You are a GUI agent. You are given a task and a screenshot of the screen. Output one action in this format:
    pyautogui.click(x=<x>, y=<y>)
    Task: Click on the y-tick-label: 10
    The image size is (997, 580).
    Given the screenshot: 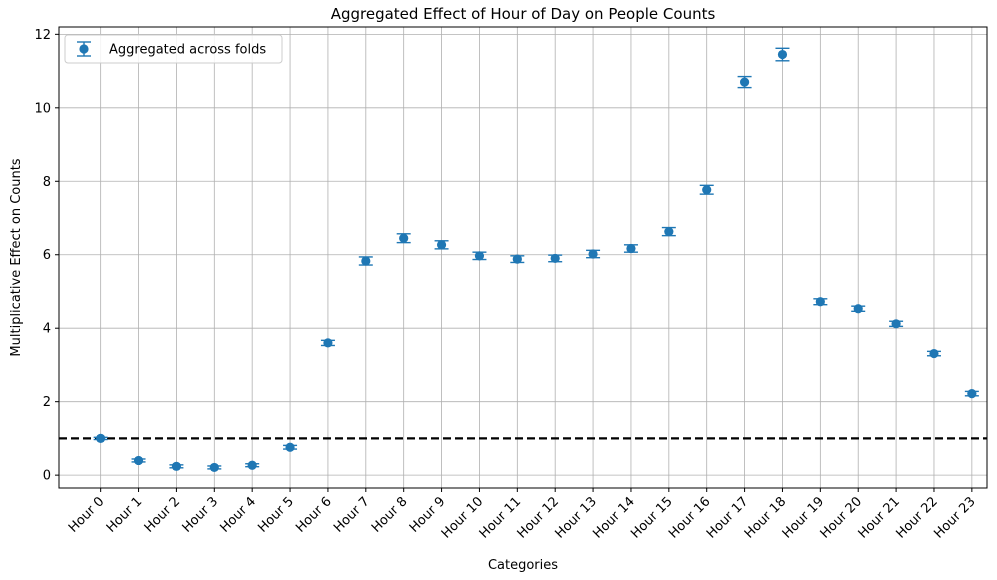 What is the action you would take?
    pyautogui.click(x=42, y=108)
    